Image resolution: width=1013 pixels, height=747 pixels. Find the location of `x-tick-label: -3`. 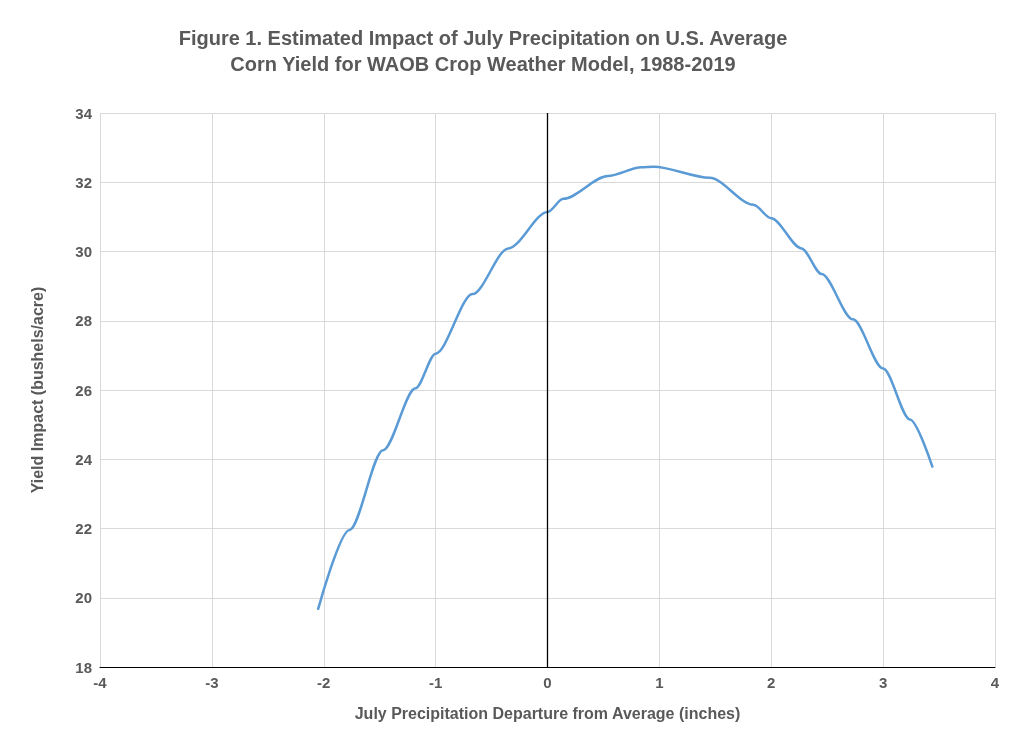

x-tick-label: -3 is located at coordinates (212, 682).